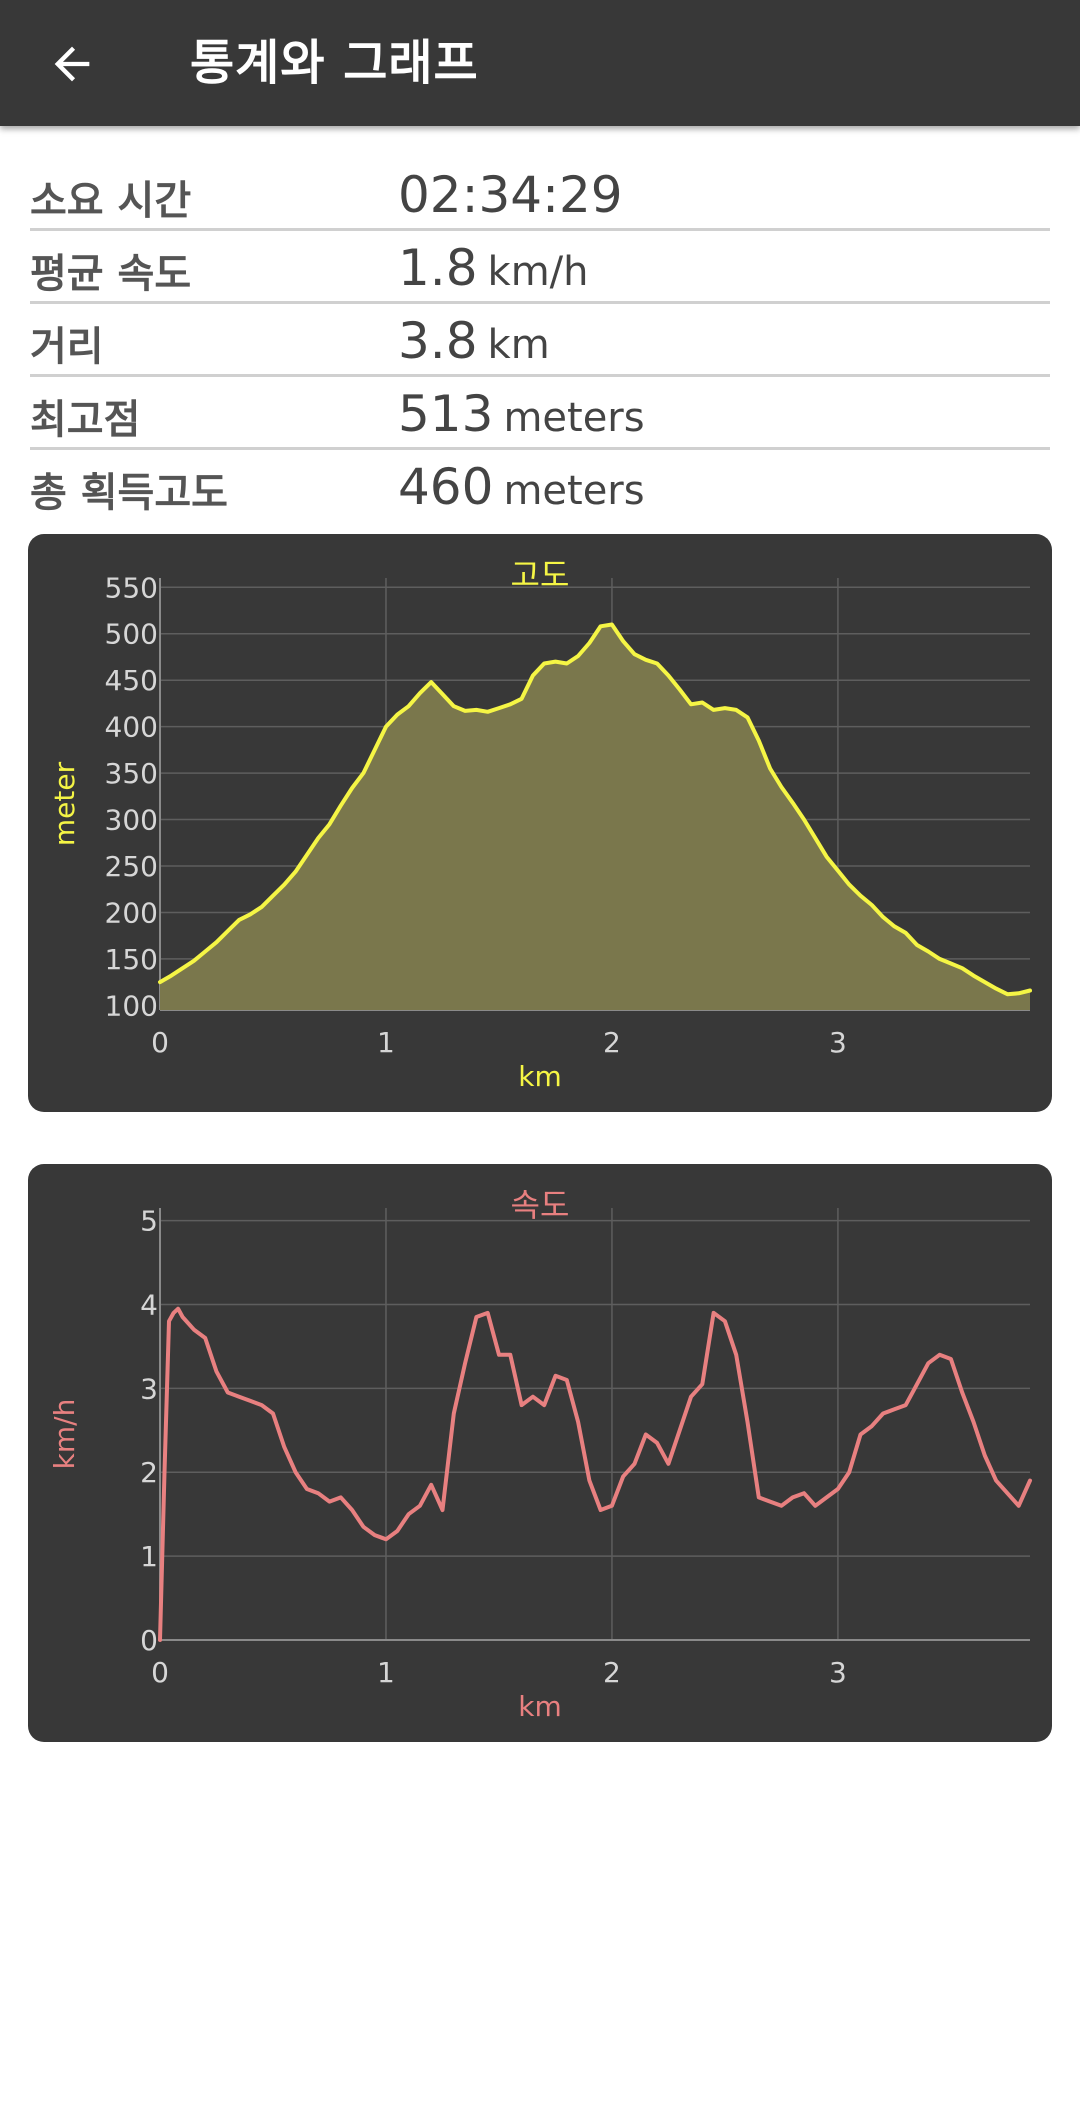 The width and height of the screenshot is (1080, 2122). Describe the element at coordinates (149, 1388) in the screenshot. I see `y-tick-label: 3` at that location.